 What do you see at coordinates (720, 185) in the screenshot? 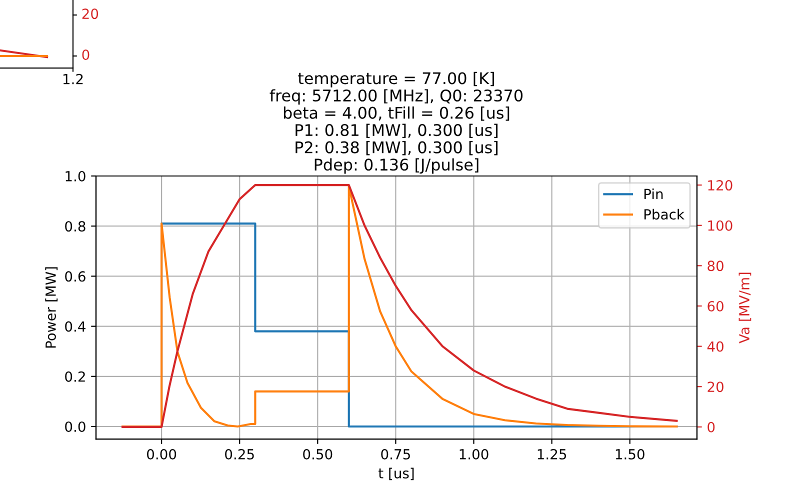
I see `y2-tick-label: 120` at bounding box center [720, 185].